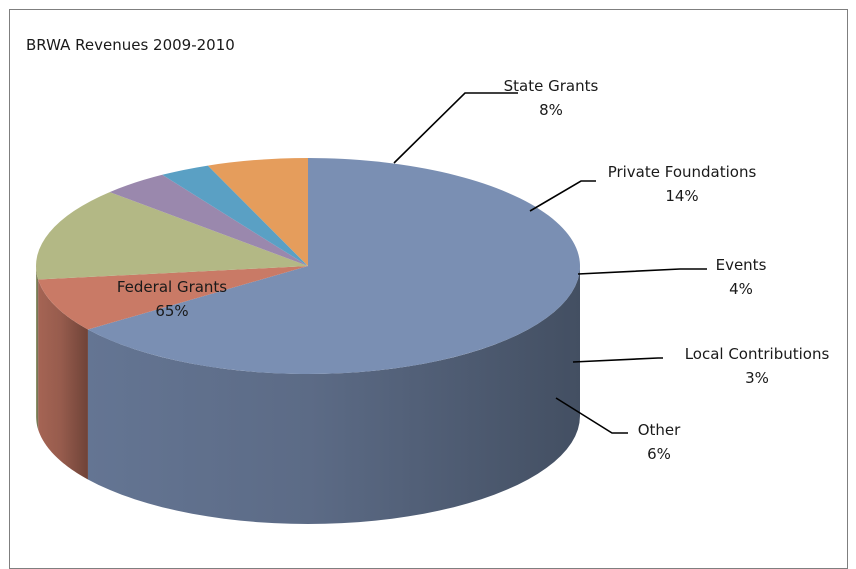  Describe the element at coordinates (659, 454) in the screenshot. I see `data-label-value-other: 6%` at that location.